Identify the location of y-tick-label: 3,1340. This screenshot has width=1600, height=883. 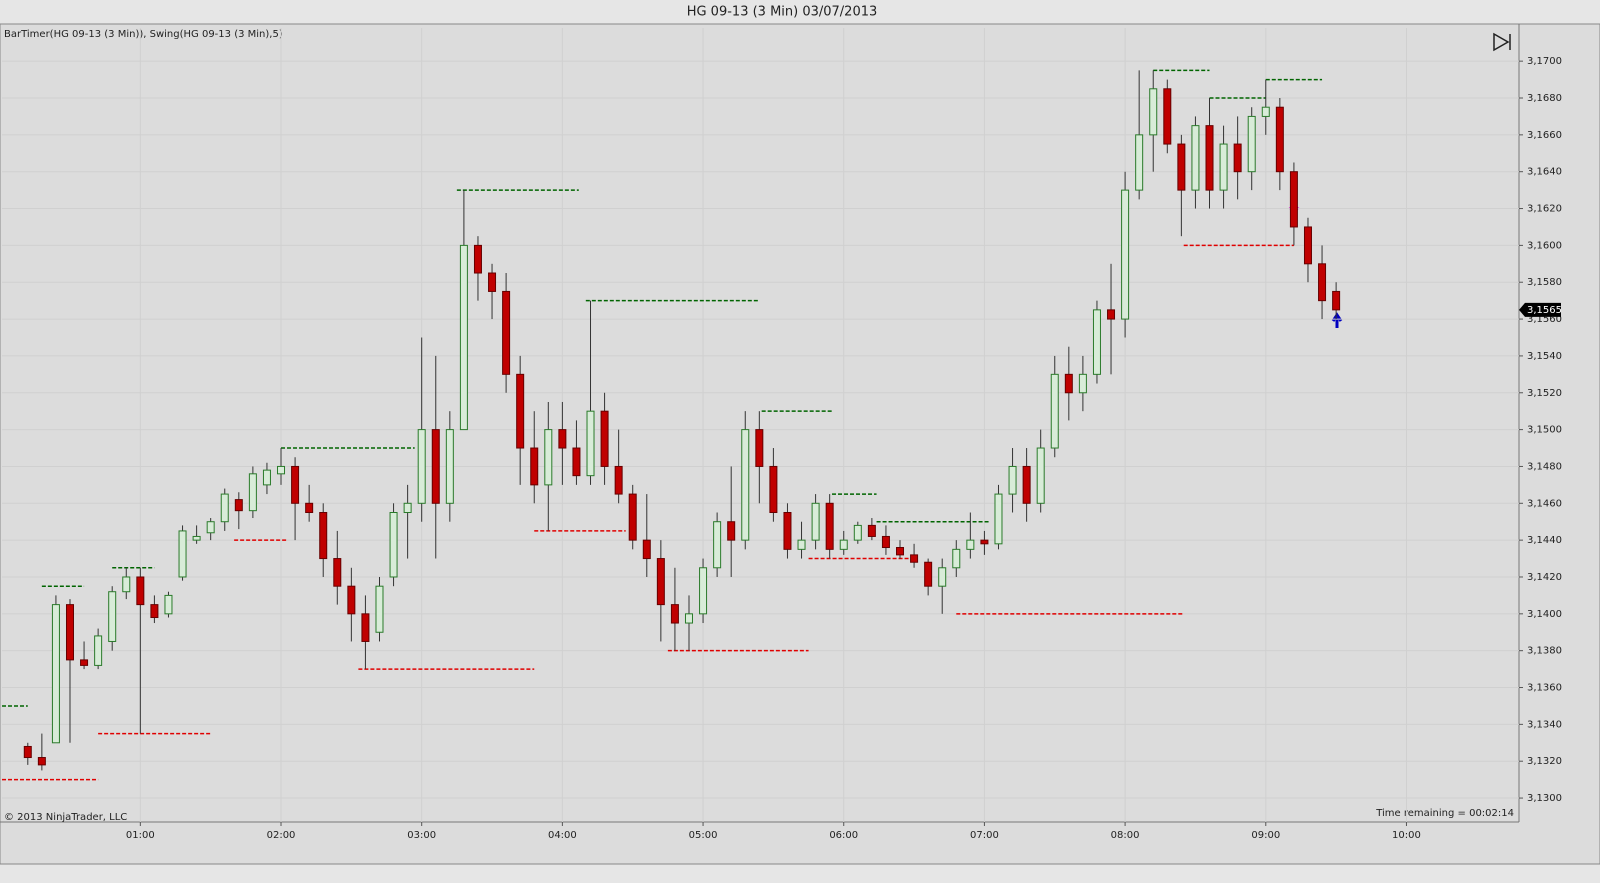
(1544, 724).